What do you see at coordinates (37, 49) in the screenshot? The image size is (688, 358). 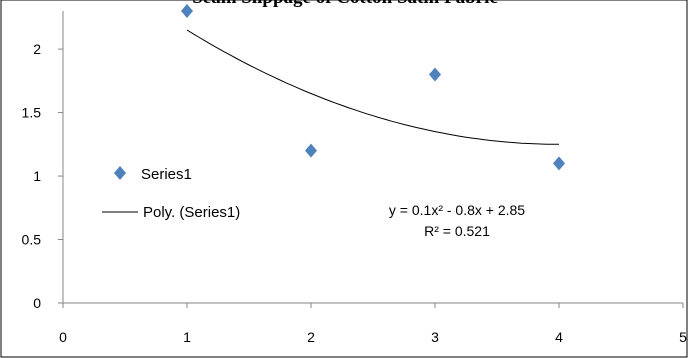 I see `y-tick-label: 2` at bounding box center [37, 49].